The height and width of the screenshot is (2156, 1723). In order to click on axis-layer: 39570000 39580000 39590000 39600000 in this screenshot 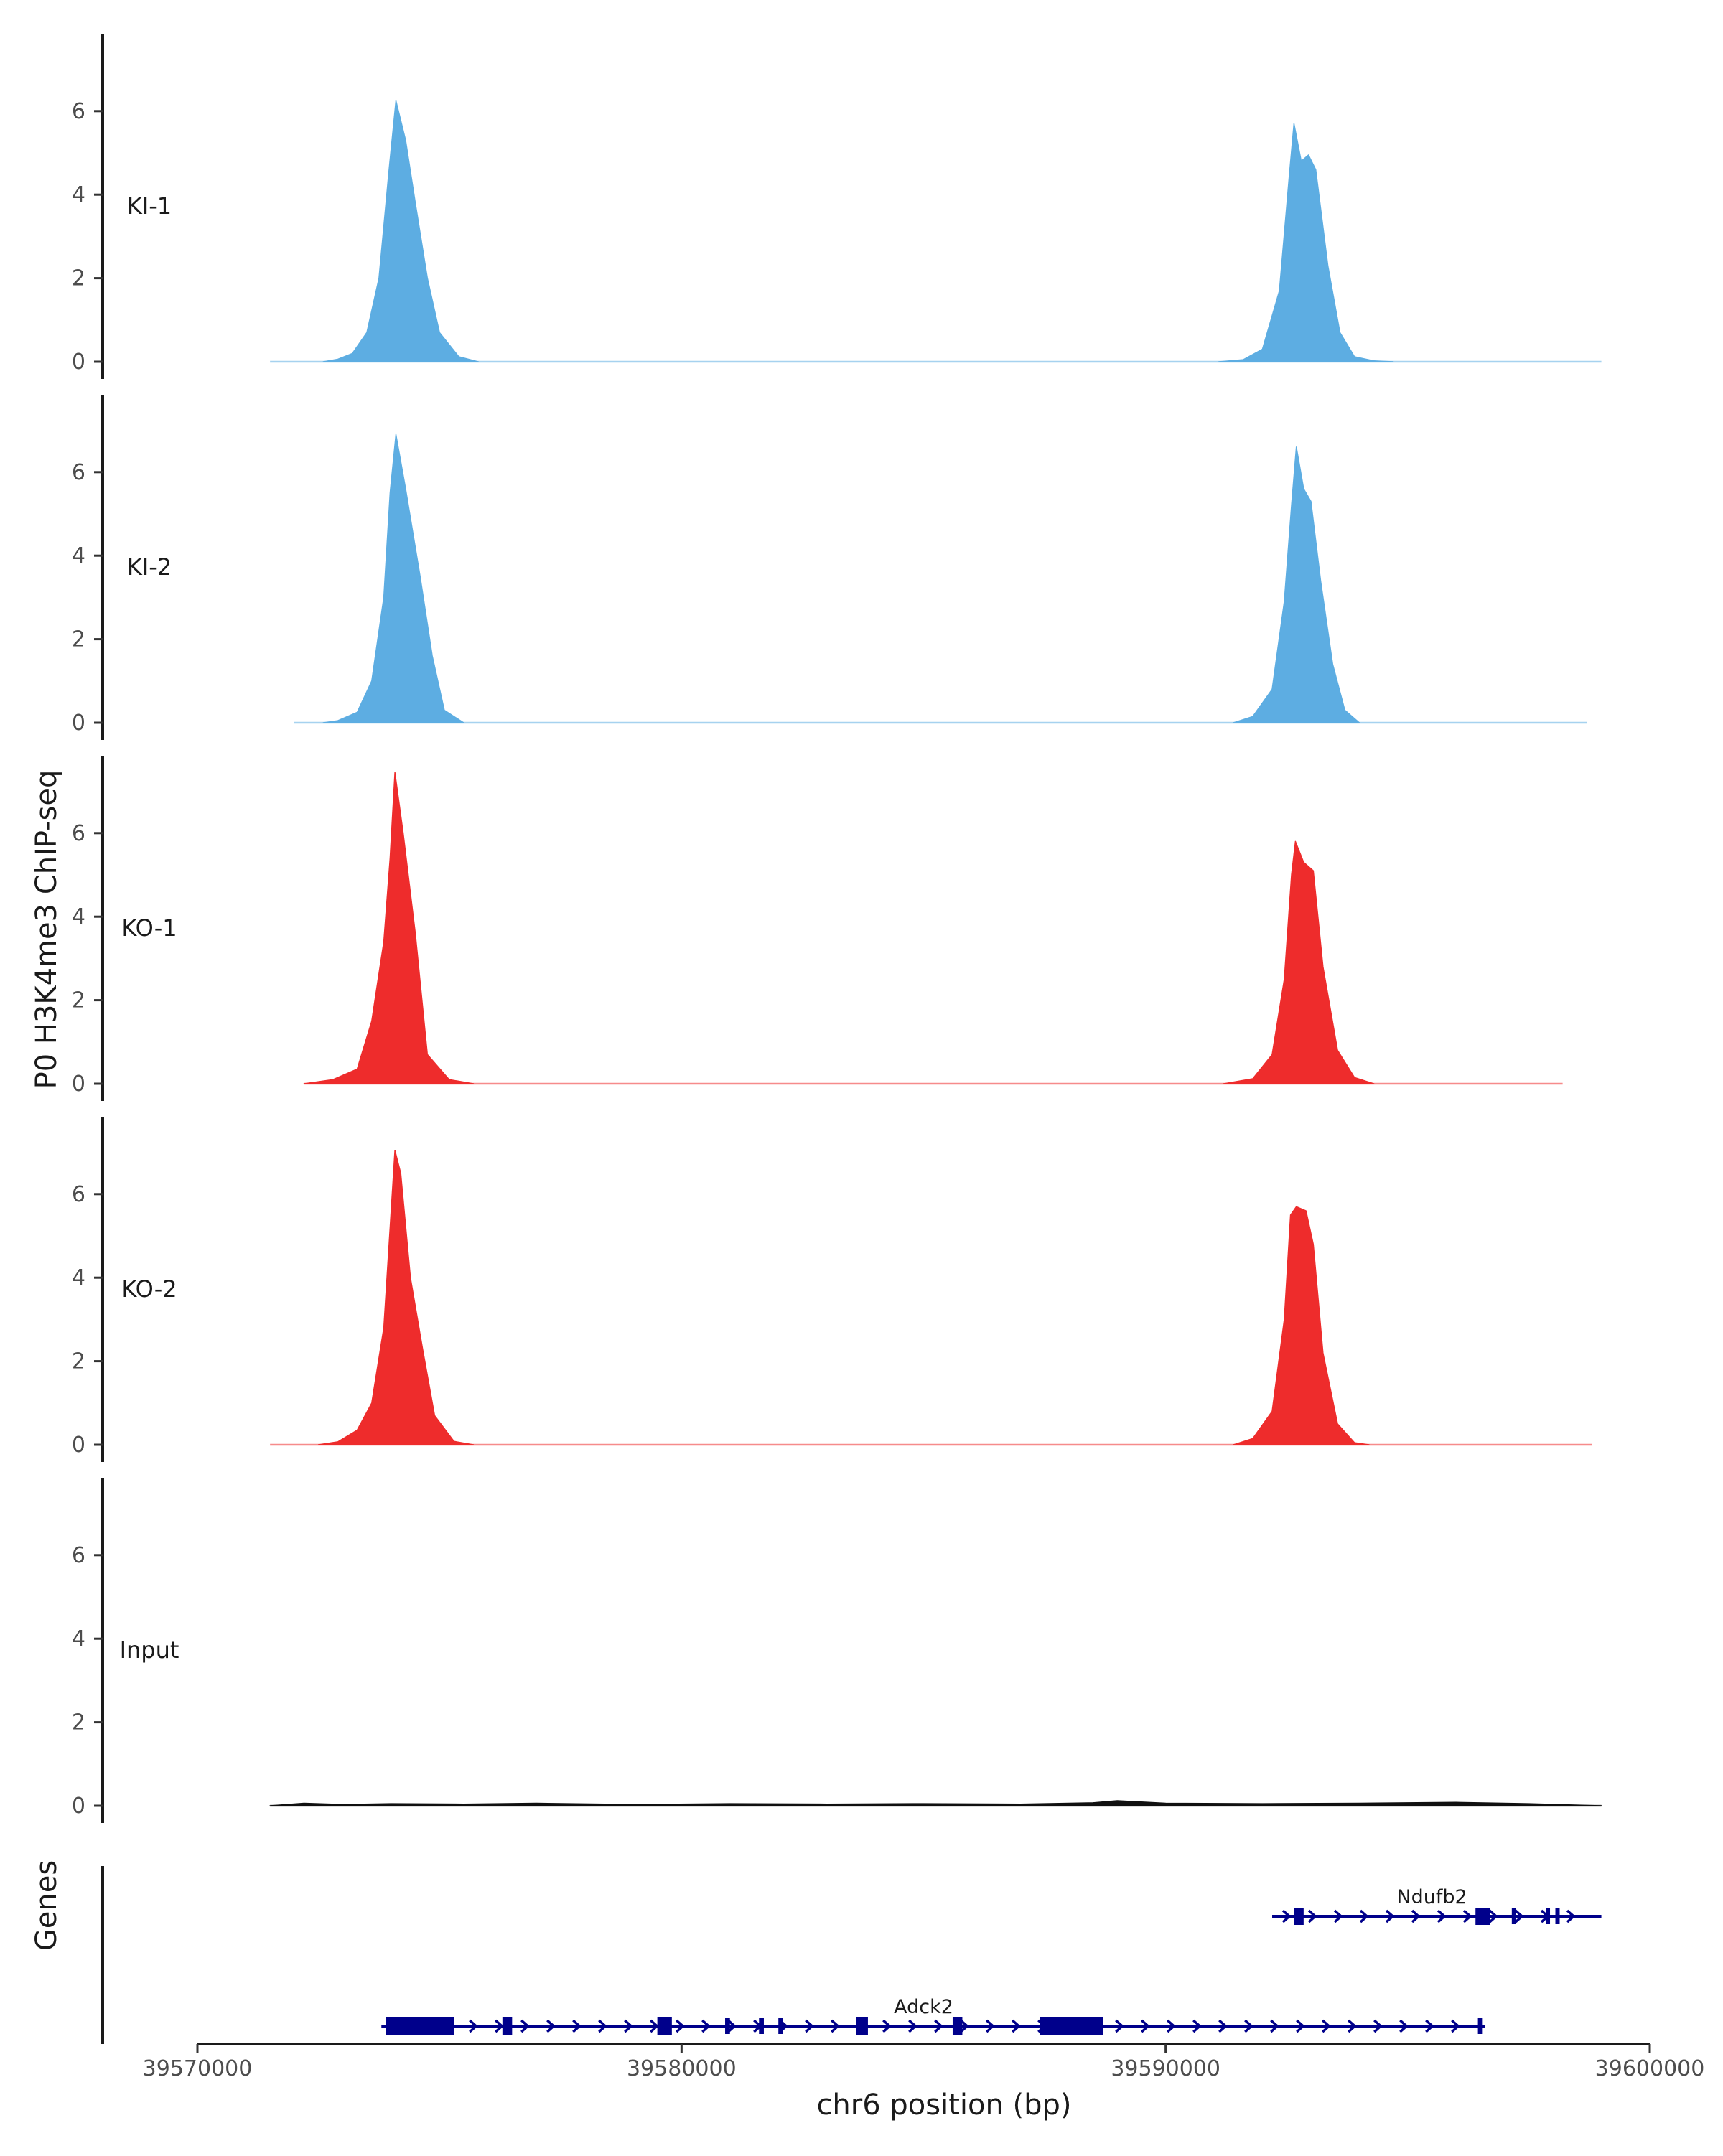, I will do `click(923, 2062)`.